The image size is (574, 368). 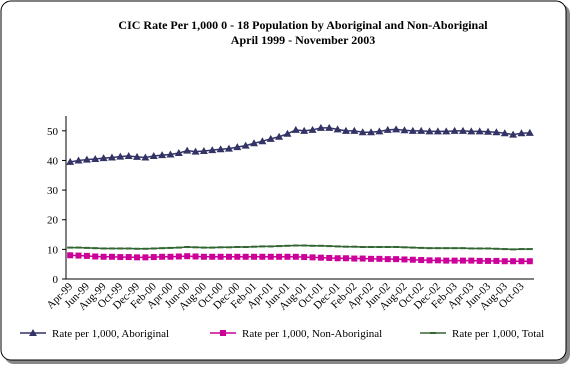 What do you see at coordinates (312, 334) in the screenshot?
I see `legend-label: Rate per 1,000, Non-Aboriginal` at bounding box center [312, 334].